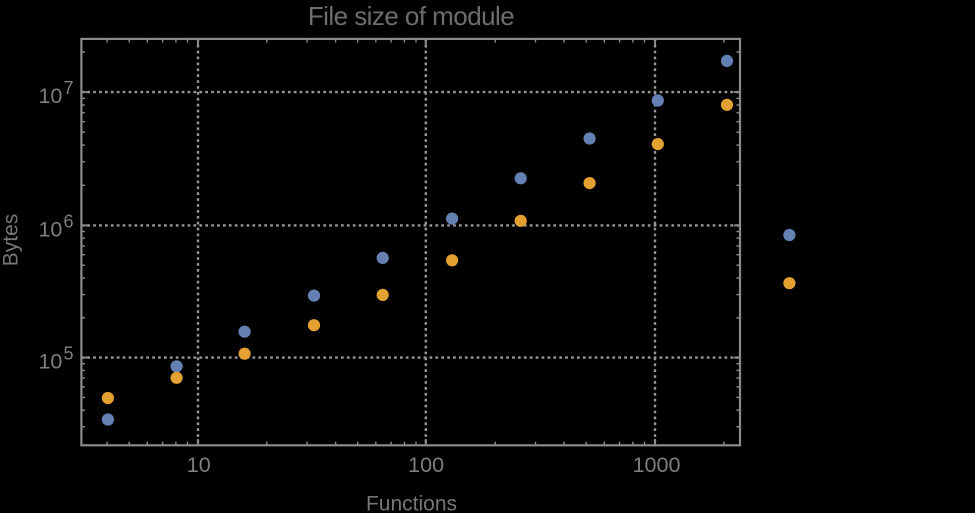 This screenshot has width=975, height=513. Describe the element at coordinates (11, 240) in the screenshot. I see `svg-text: Bytes` at that location.